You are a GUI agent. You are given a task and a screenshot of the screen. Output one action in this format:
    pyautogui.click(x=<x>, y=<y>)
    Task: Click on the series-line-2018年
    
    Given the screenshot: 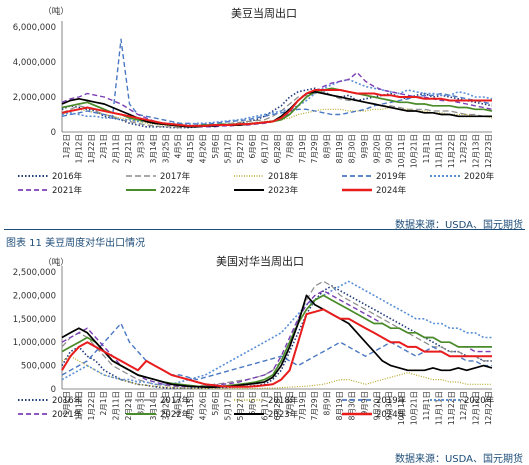 What is the action you would take?
    pyautogui.click(x=276, y=372)
    